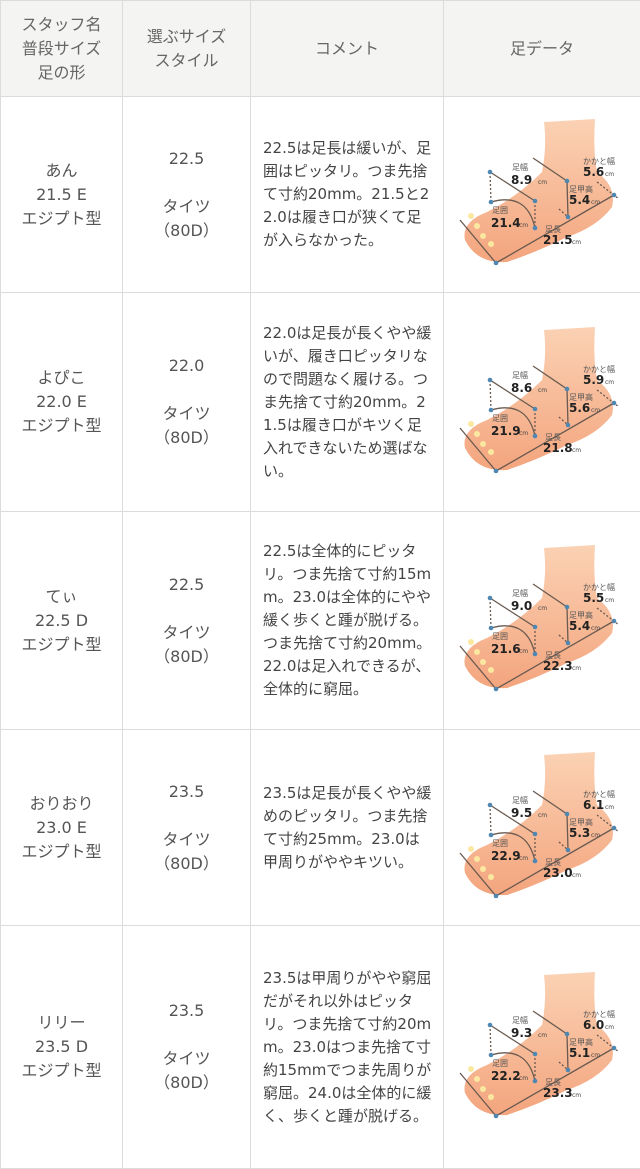 The height and width of the screenshot is (1169, 640). What do you see at coordinates (579, 408) in the screenshot?
I see `instep-height-value: 5.6` at bounding box center [579, 408].